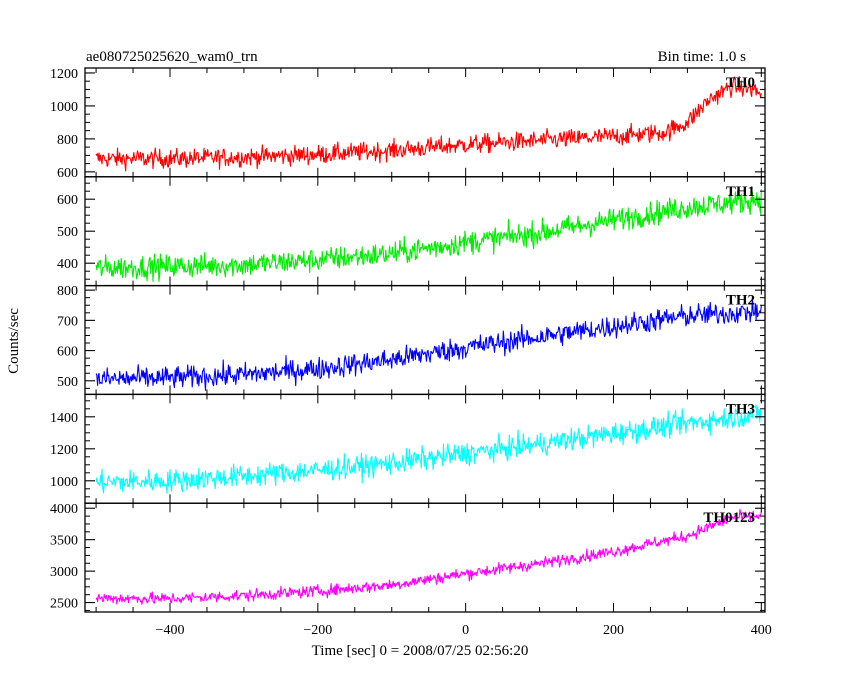  What do you see at coordinates (729, 518) in the screenshot?
I see `panel-name-label: TH0123` at bounding box center [729, 518].